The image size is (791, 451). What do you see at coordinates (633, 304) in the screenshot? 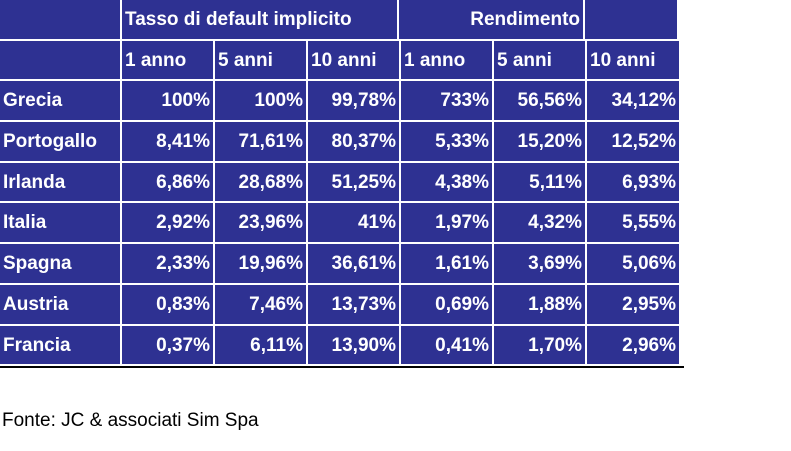
I see `value-cell: 2,95%` at bounding box center [633, 304].